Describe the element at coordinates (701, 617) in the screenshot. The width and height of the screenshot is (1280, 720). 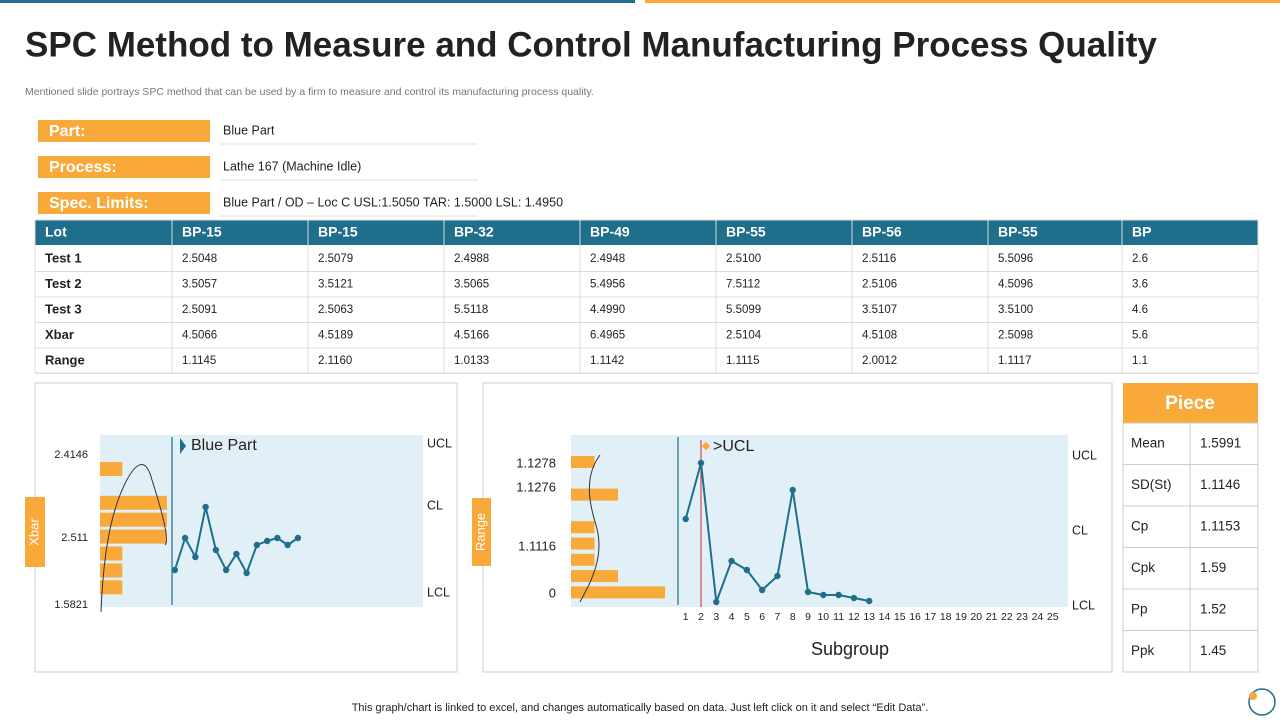
I see `x-tick-label: 2` at that location.